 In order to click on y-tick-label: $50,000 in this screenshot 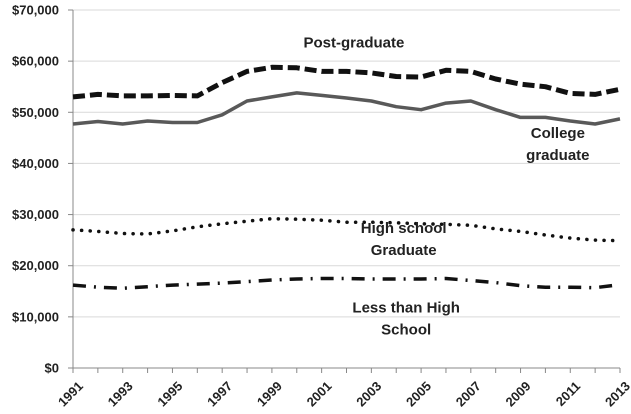, I will do `click(35, 112)`.